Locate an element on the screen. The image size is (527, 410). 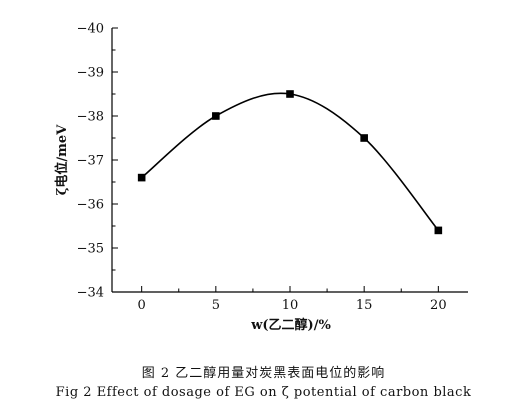
x-tick-label: 0 is located at coordinates (142, 305).